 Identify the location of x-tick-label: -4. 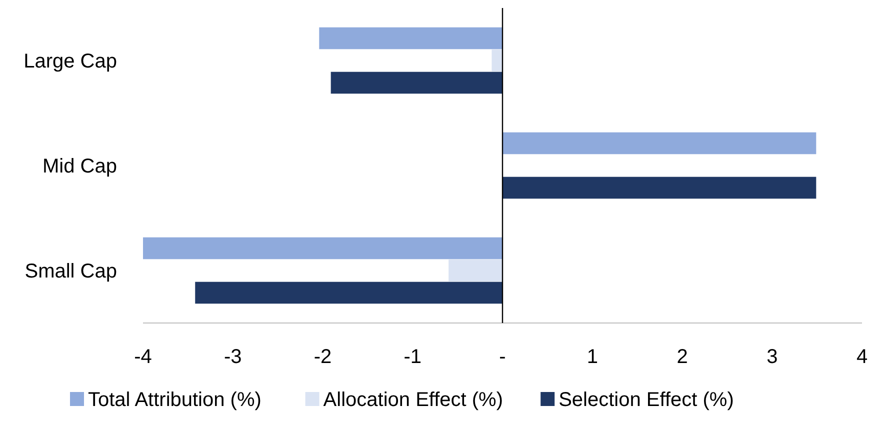
(143, 357).